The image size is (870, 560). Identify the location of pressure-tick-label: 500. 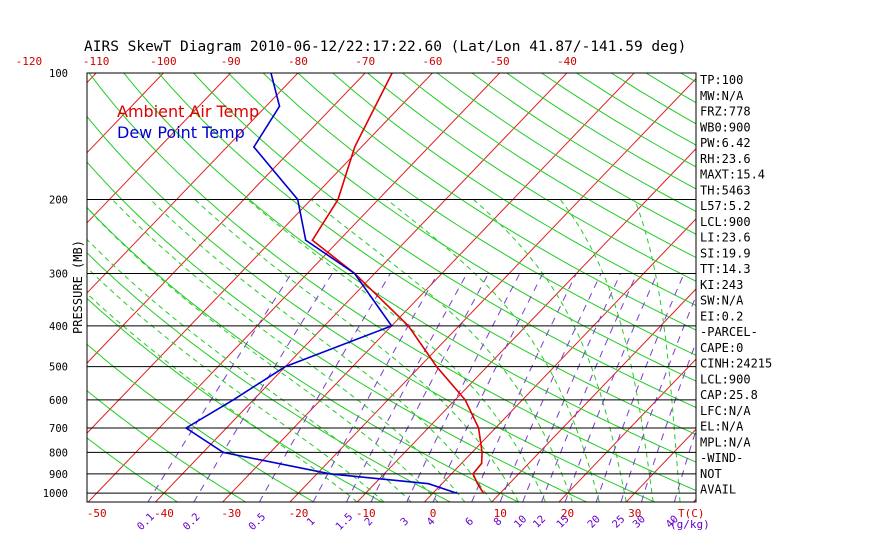
(58, 368).